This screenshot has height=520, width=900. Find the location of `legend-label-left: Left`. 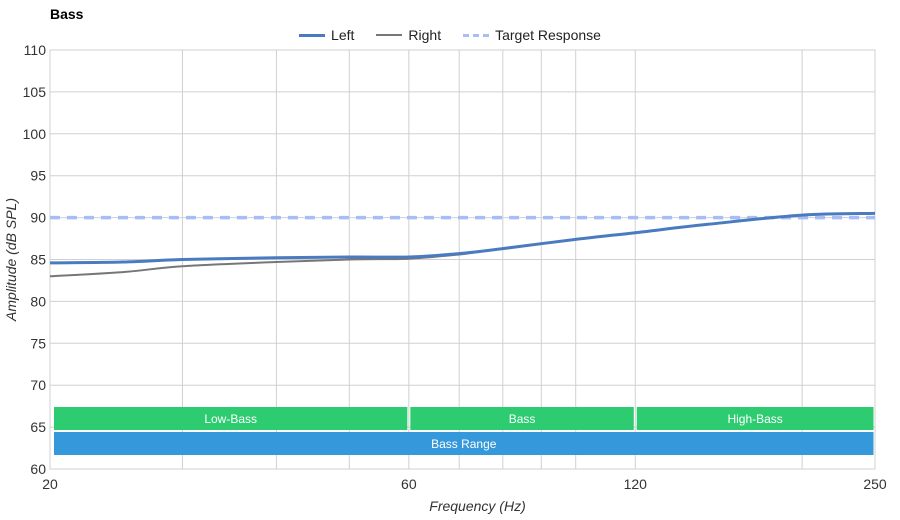

legend-label-left: Left is located at coordinates (343, 35).